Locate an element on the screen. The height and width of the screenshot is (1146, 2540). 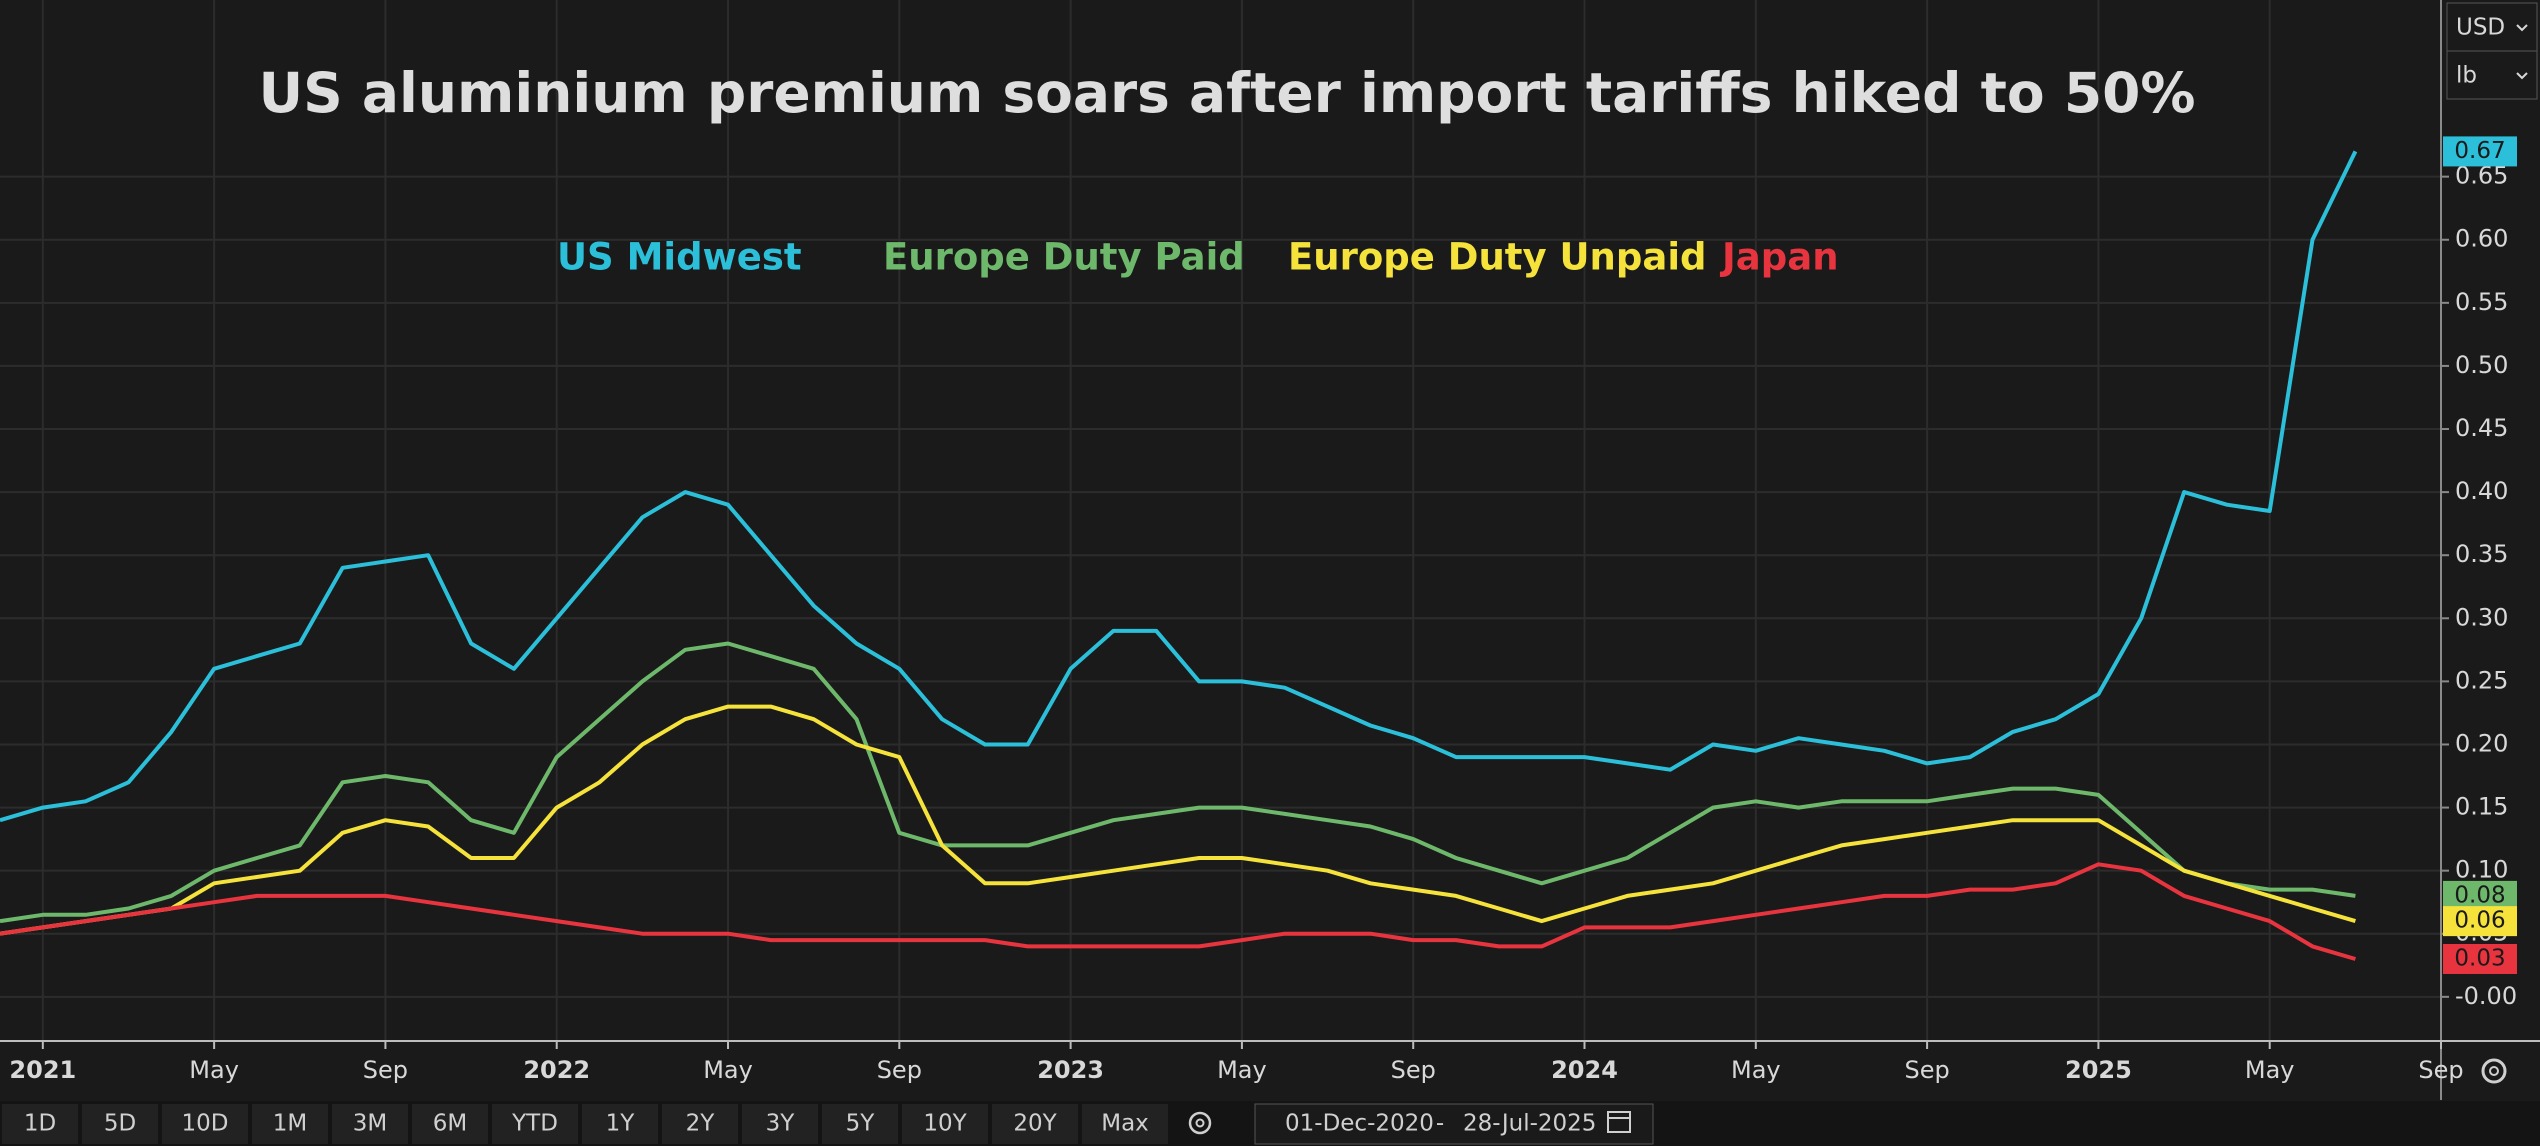
y-tick-label: 0.15 is located at coordinates (2481, 807).